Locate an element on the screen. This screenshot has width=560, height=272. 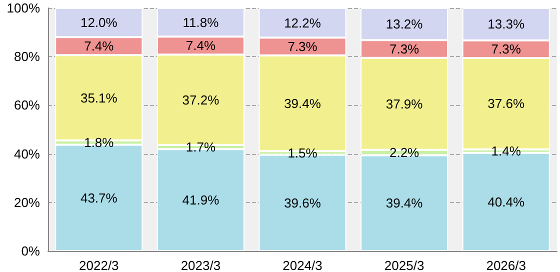
data-label: 1.8% is located at coordinates (99, 142).